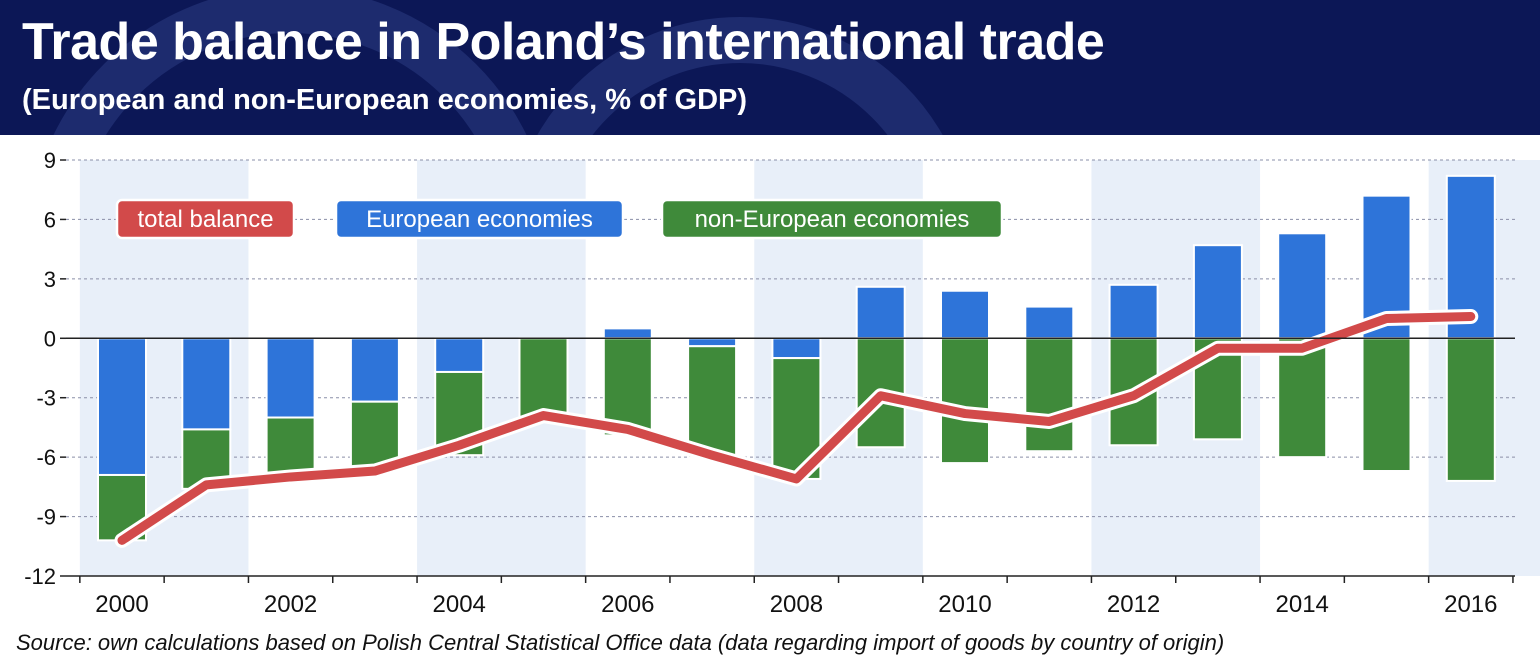  Describe the element at coordinates (1470, 604) in the screenshot. I see `x-tick-label: 2016` at that location.